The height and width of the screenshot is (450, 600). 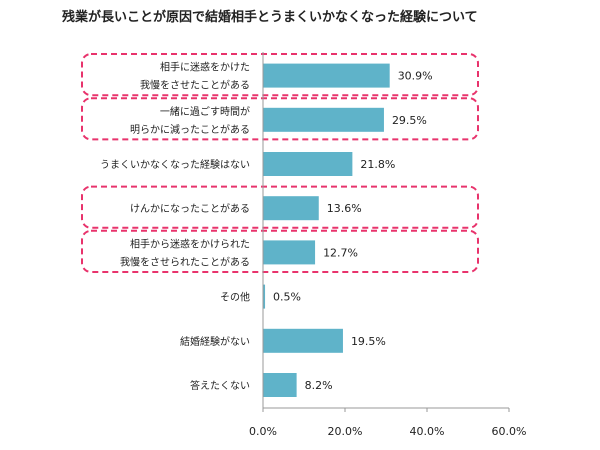 I want to click on category-label: うまくいかなくなった経験はない, so click(x=175, y=164).